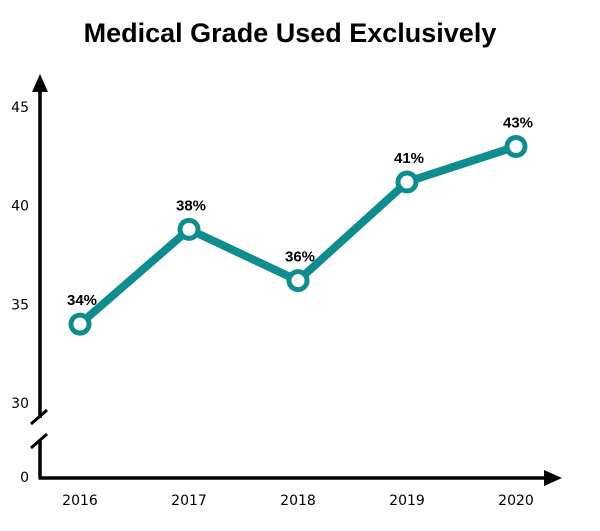 Image resolution: width=600 pixels, height=531 pixels. Describe the element at coordinates (20, 404) in the screenshot. I see `y-tick-label: 30` at that location.